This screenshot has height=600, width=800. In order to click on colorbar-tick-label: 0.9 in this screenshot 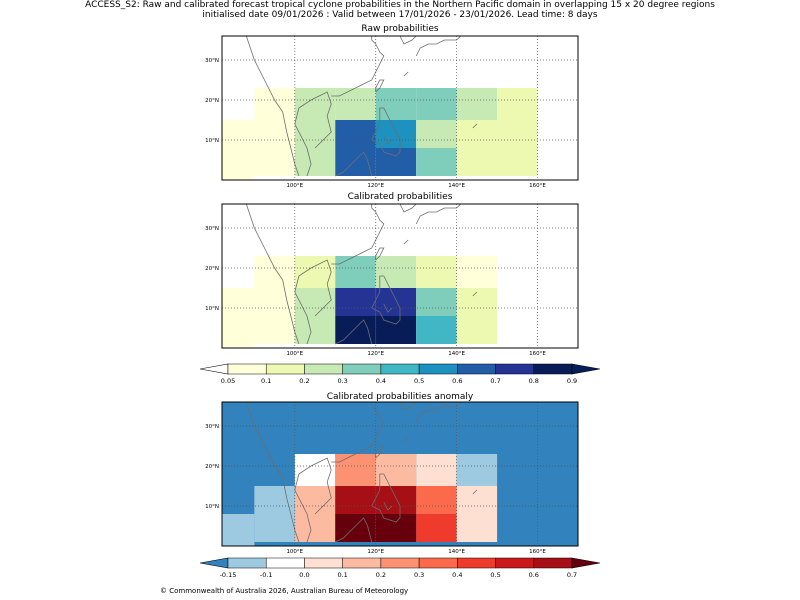, I will do `click(572, 381)`.